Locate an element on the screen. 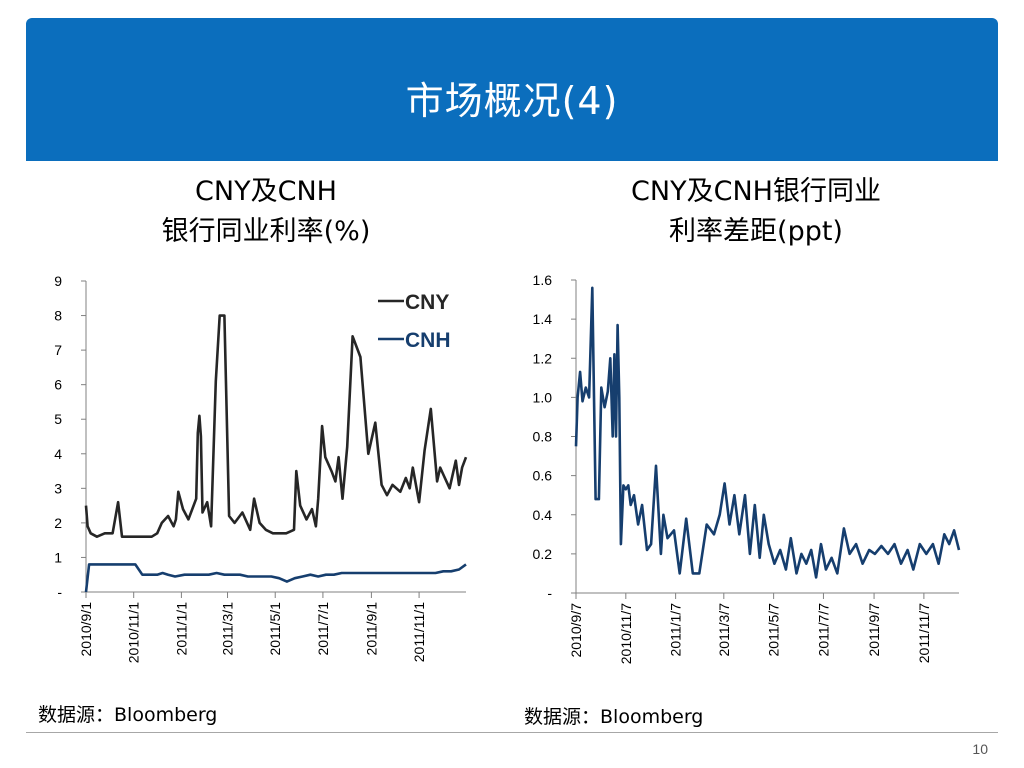  left-series-line-cnh is located at coordinates (275, 578).